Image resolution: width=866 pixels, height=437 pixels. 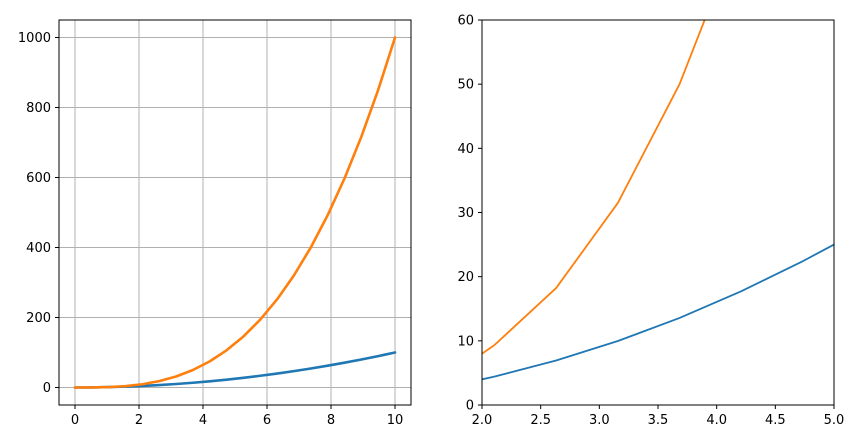 What do you see at coordinates (38, 178) in the screenshot?
I see `y-tick-label: 600` at bounding box center [38, 178].